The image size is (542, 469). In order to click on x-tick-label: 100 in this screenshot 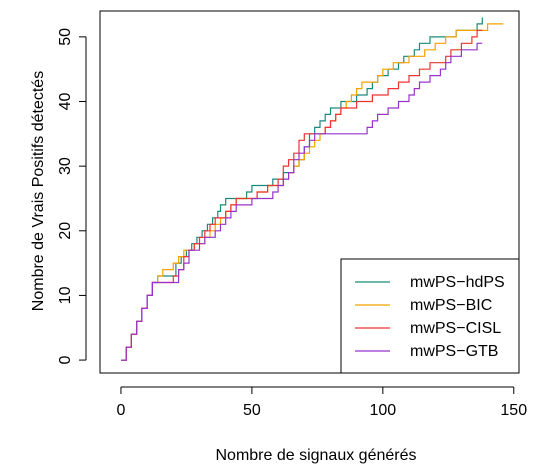, I will do `click(382, 410)`.